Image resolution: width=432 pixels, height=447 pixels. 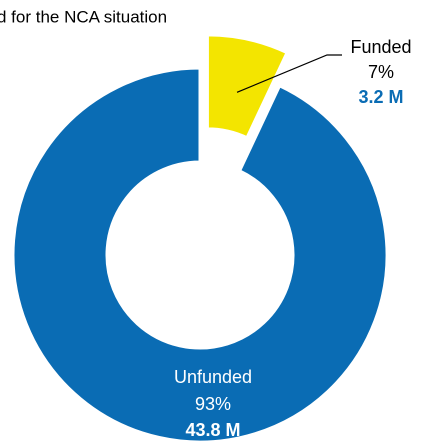 What do you see at coordinates (212, 430) in the screenshot?
I see `amount-label: 43.8 M` at bounding box center [212, 430].